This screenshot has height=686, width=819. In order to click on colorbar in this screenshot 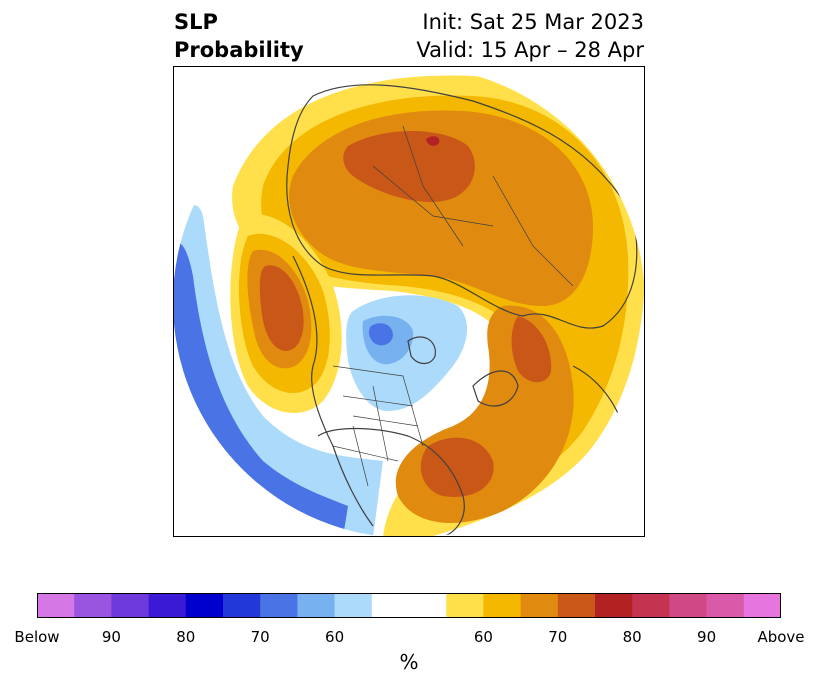, I will do `click(409, 605)`.